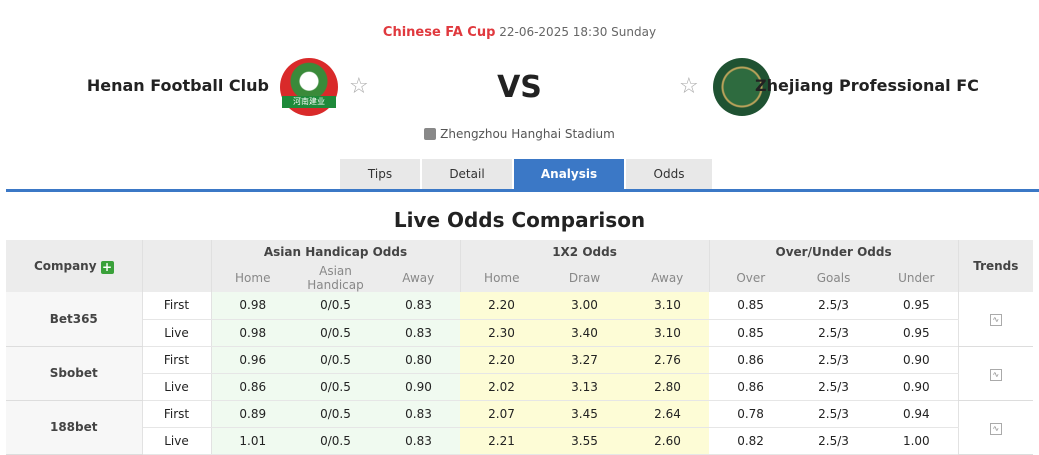 This screenshot has height=455, width=1039. I want to click on odds-cell: 3.13, so click(585, 387).